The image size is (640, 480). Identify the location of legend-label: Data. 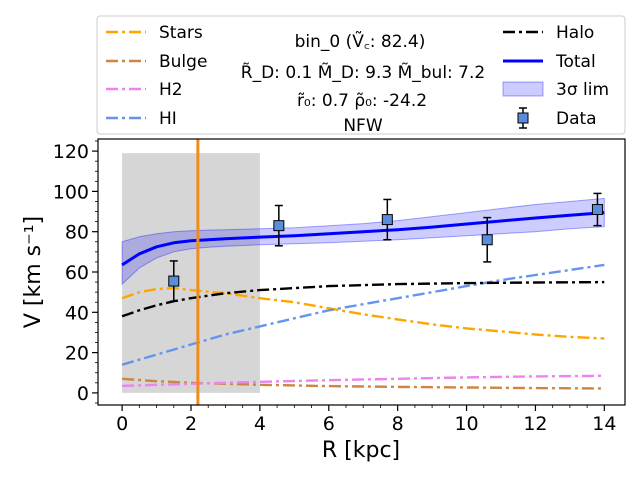
(576, 119).